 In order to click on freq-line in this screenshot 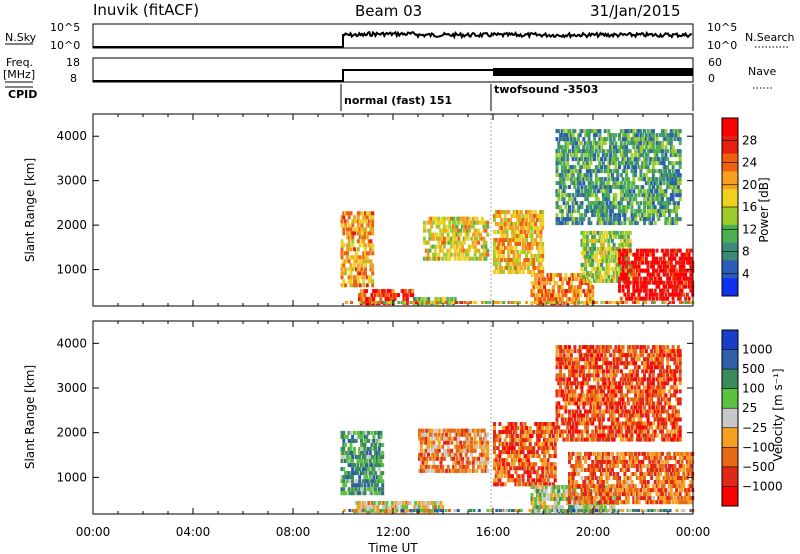, I will do `click(293, 75)`.